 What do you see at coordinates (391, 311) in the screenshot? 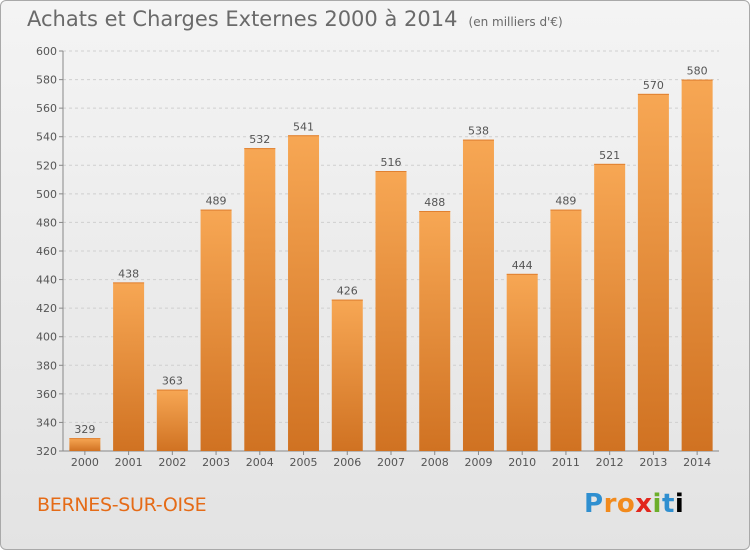
I see `bar-2007` at bounding box center [391, 311].